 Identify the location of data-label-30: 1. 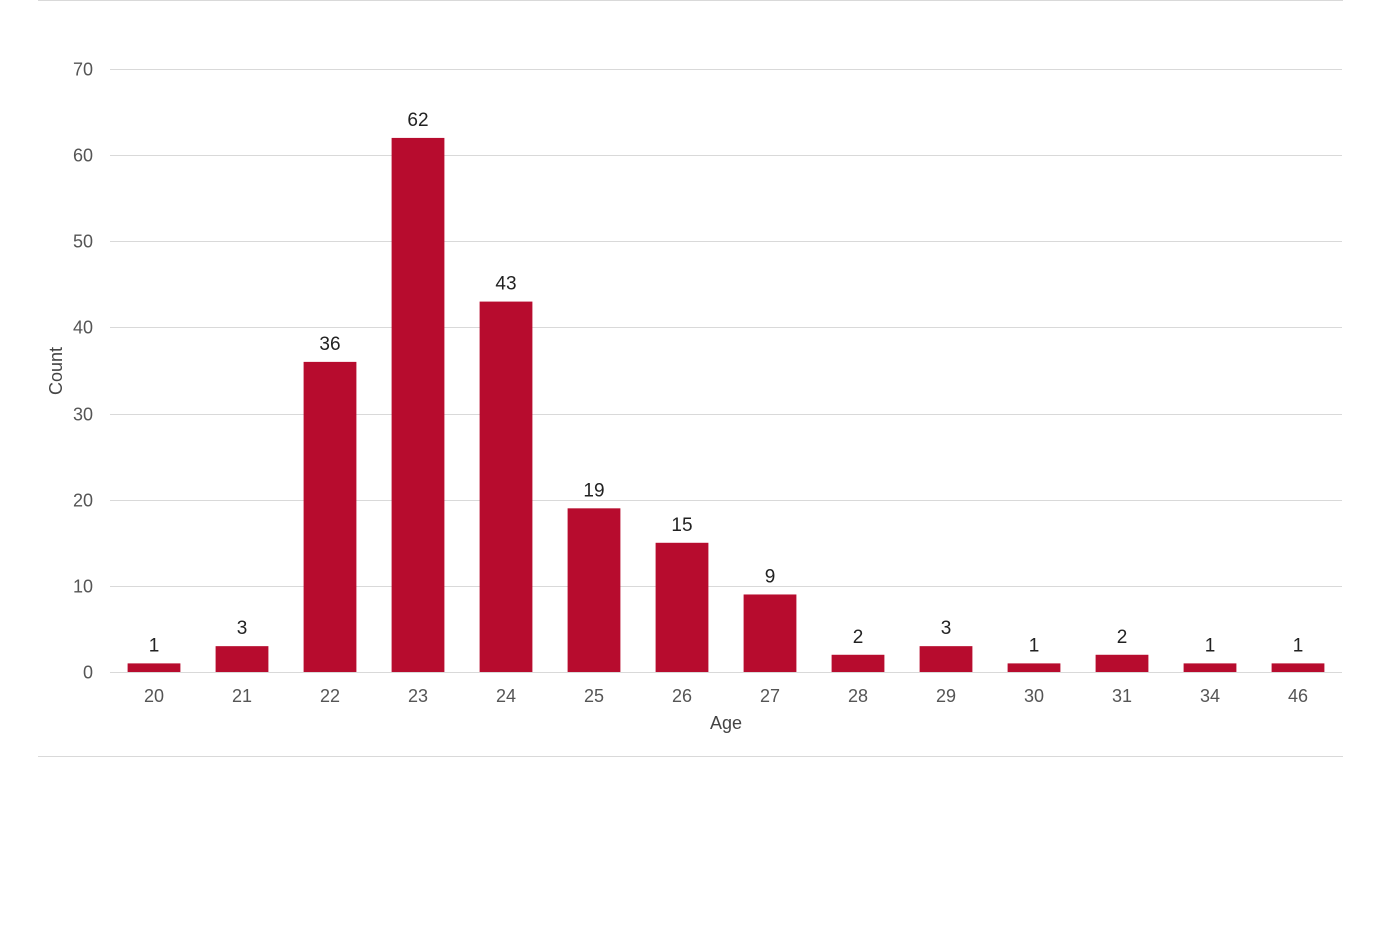
(1034, 645).